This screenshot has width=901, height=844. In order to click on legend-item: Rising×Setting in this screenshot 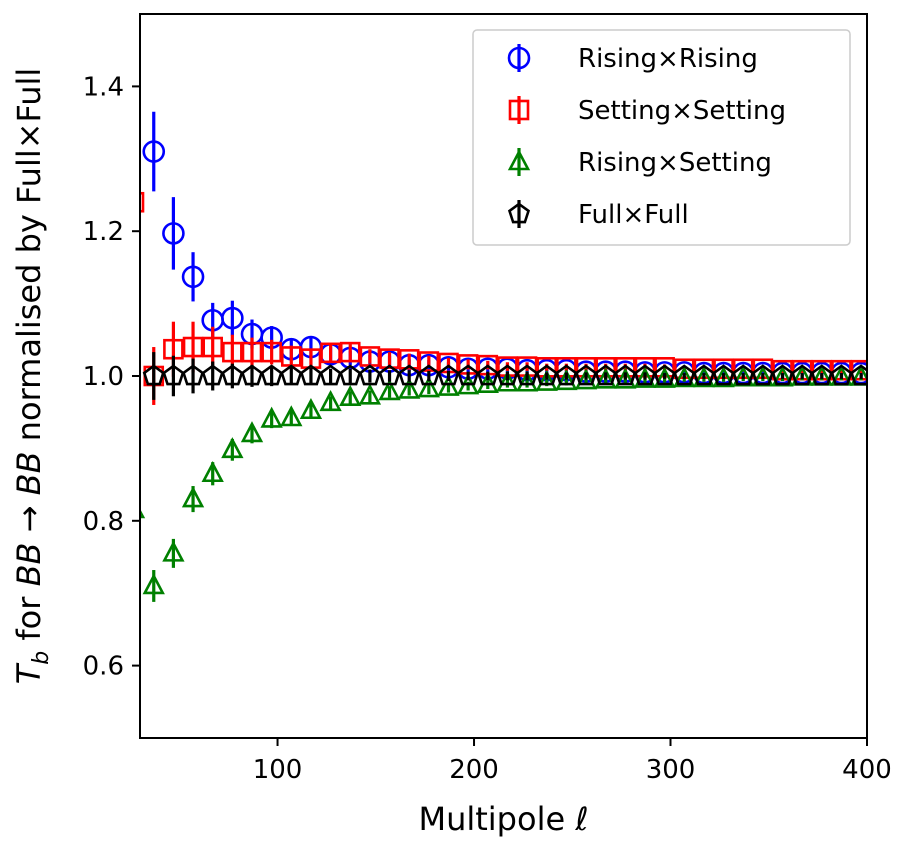, I will do `click(639, 163)`.